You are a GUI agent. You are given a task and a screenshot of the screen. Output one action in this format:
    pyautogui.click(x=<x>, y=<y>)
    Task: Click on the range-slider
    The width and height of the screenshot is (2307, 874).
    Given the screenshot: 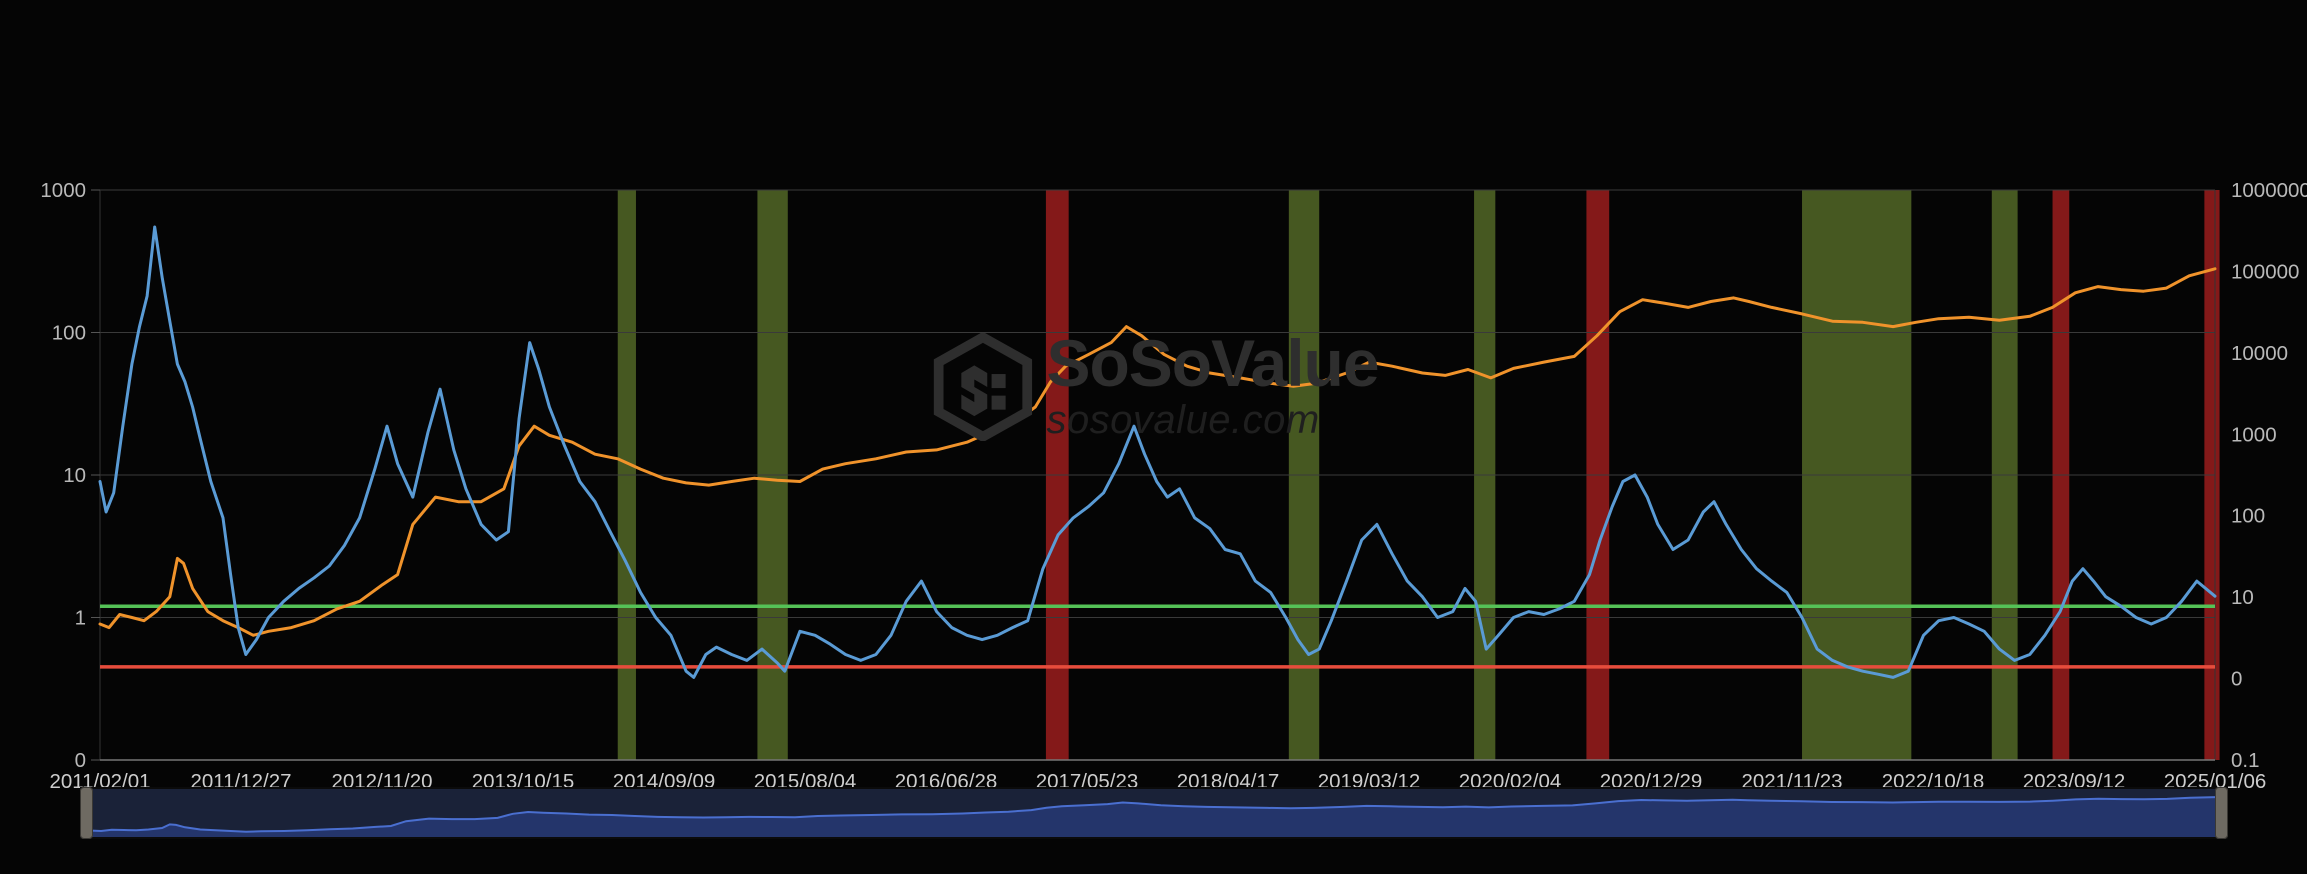 What is the action you would take?
    pyautogui.click(x=1154, y=813)
    